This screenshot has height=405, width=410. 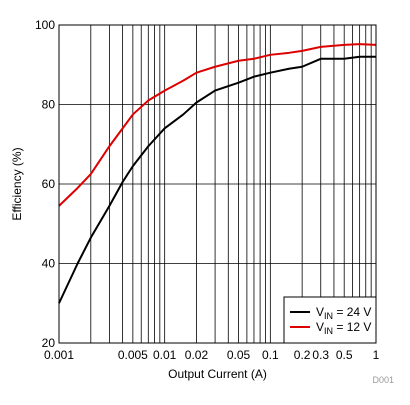 I want to click on legend-label: VIN = 24 V, so click(x=343, y=313).